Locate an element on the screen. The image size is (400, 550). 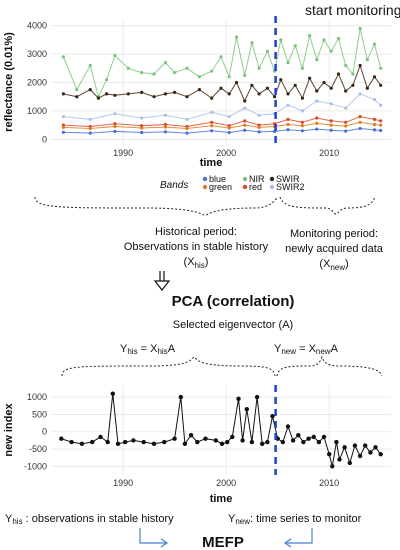
c1-y-tick-label: 0 is located at coordinates (44, 139).